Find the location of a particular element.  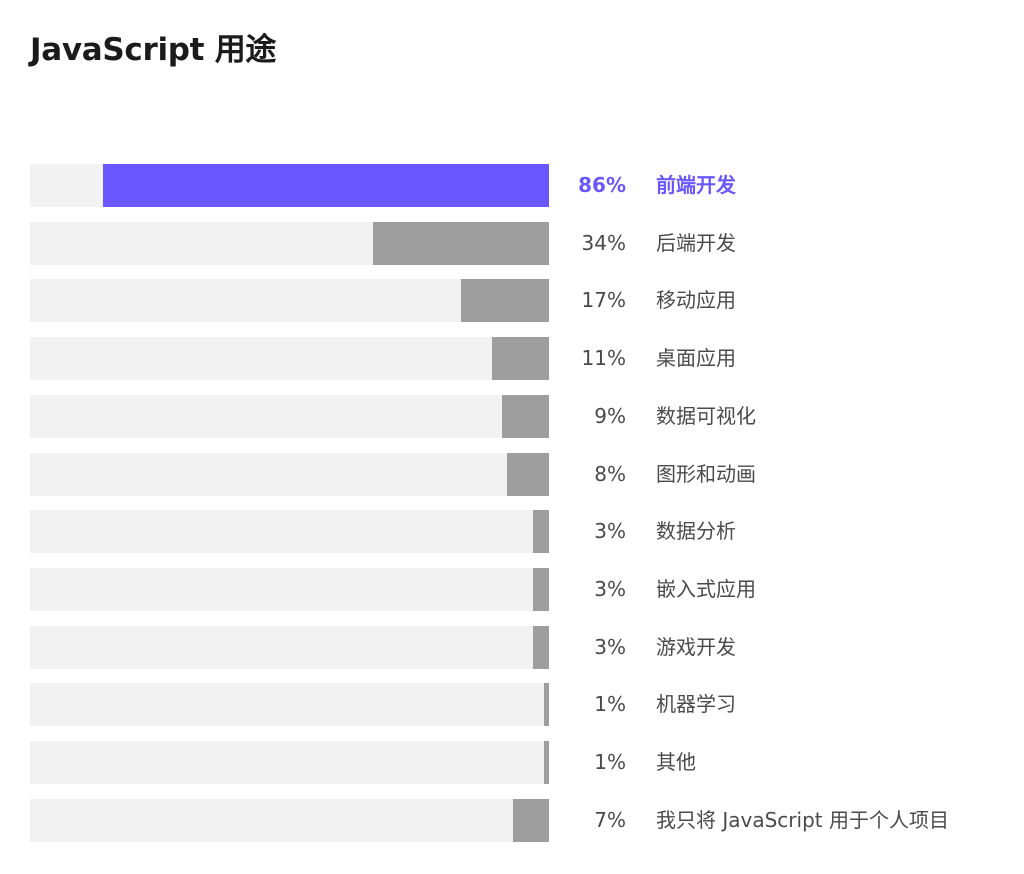

category-label: 机器学习 is located at coordinates (696, 704).